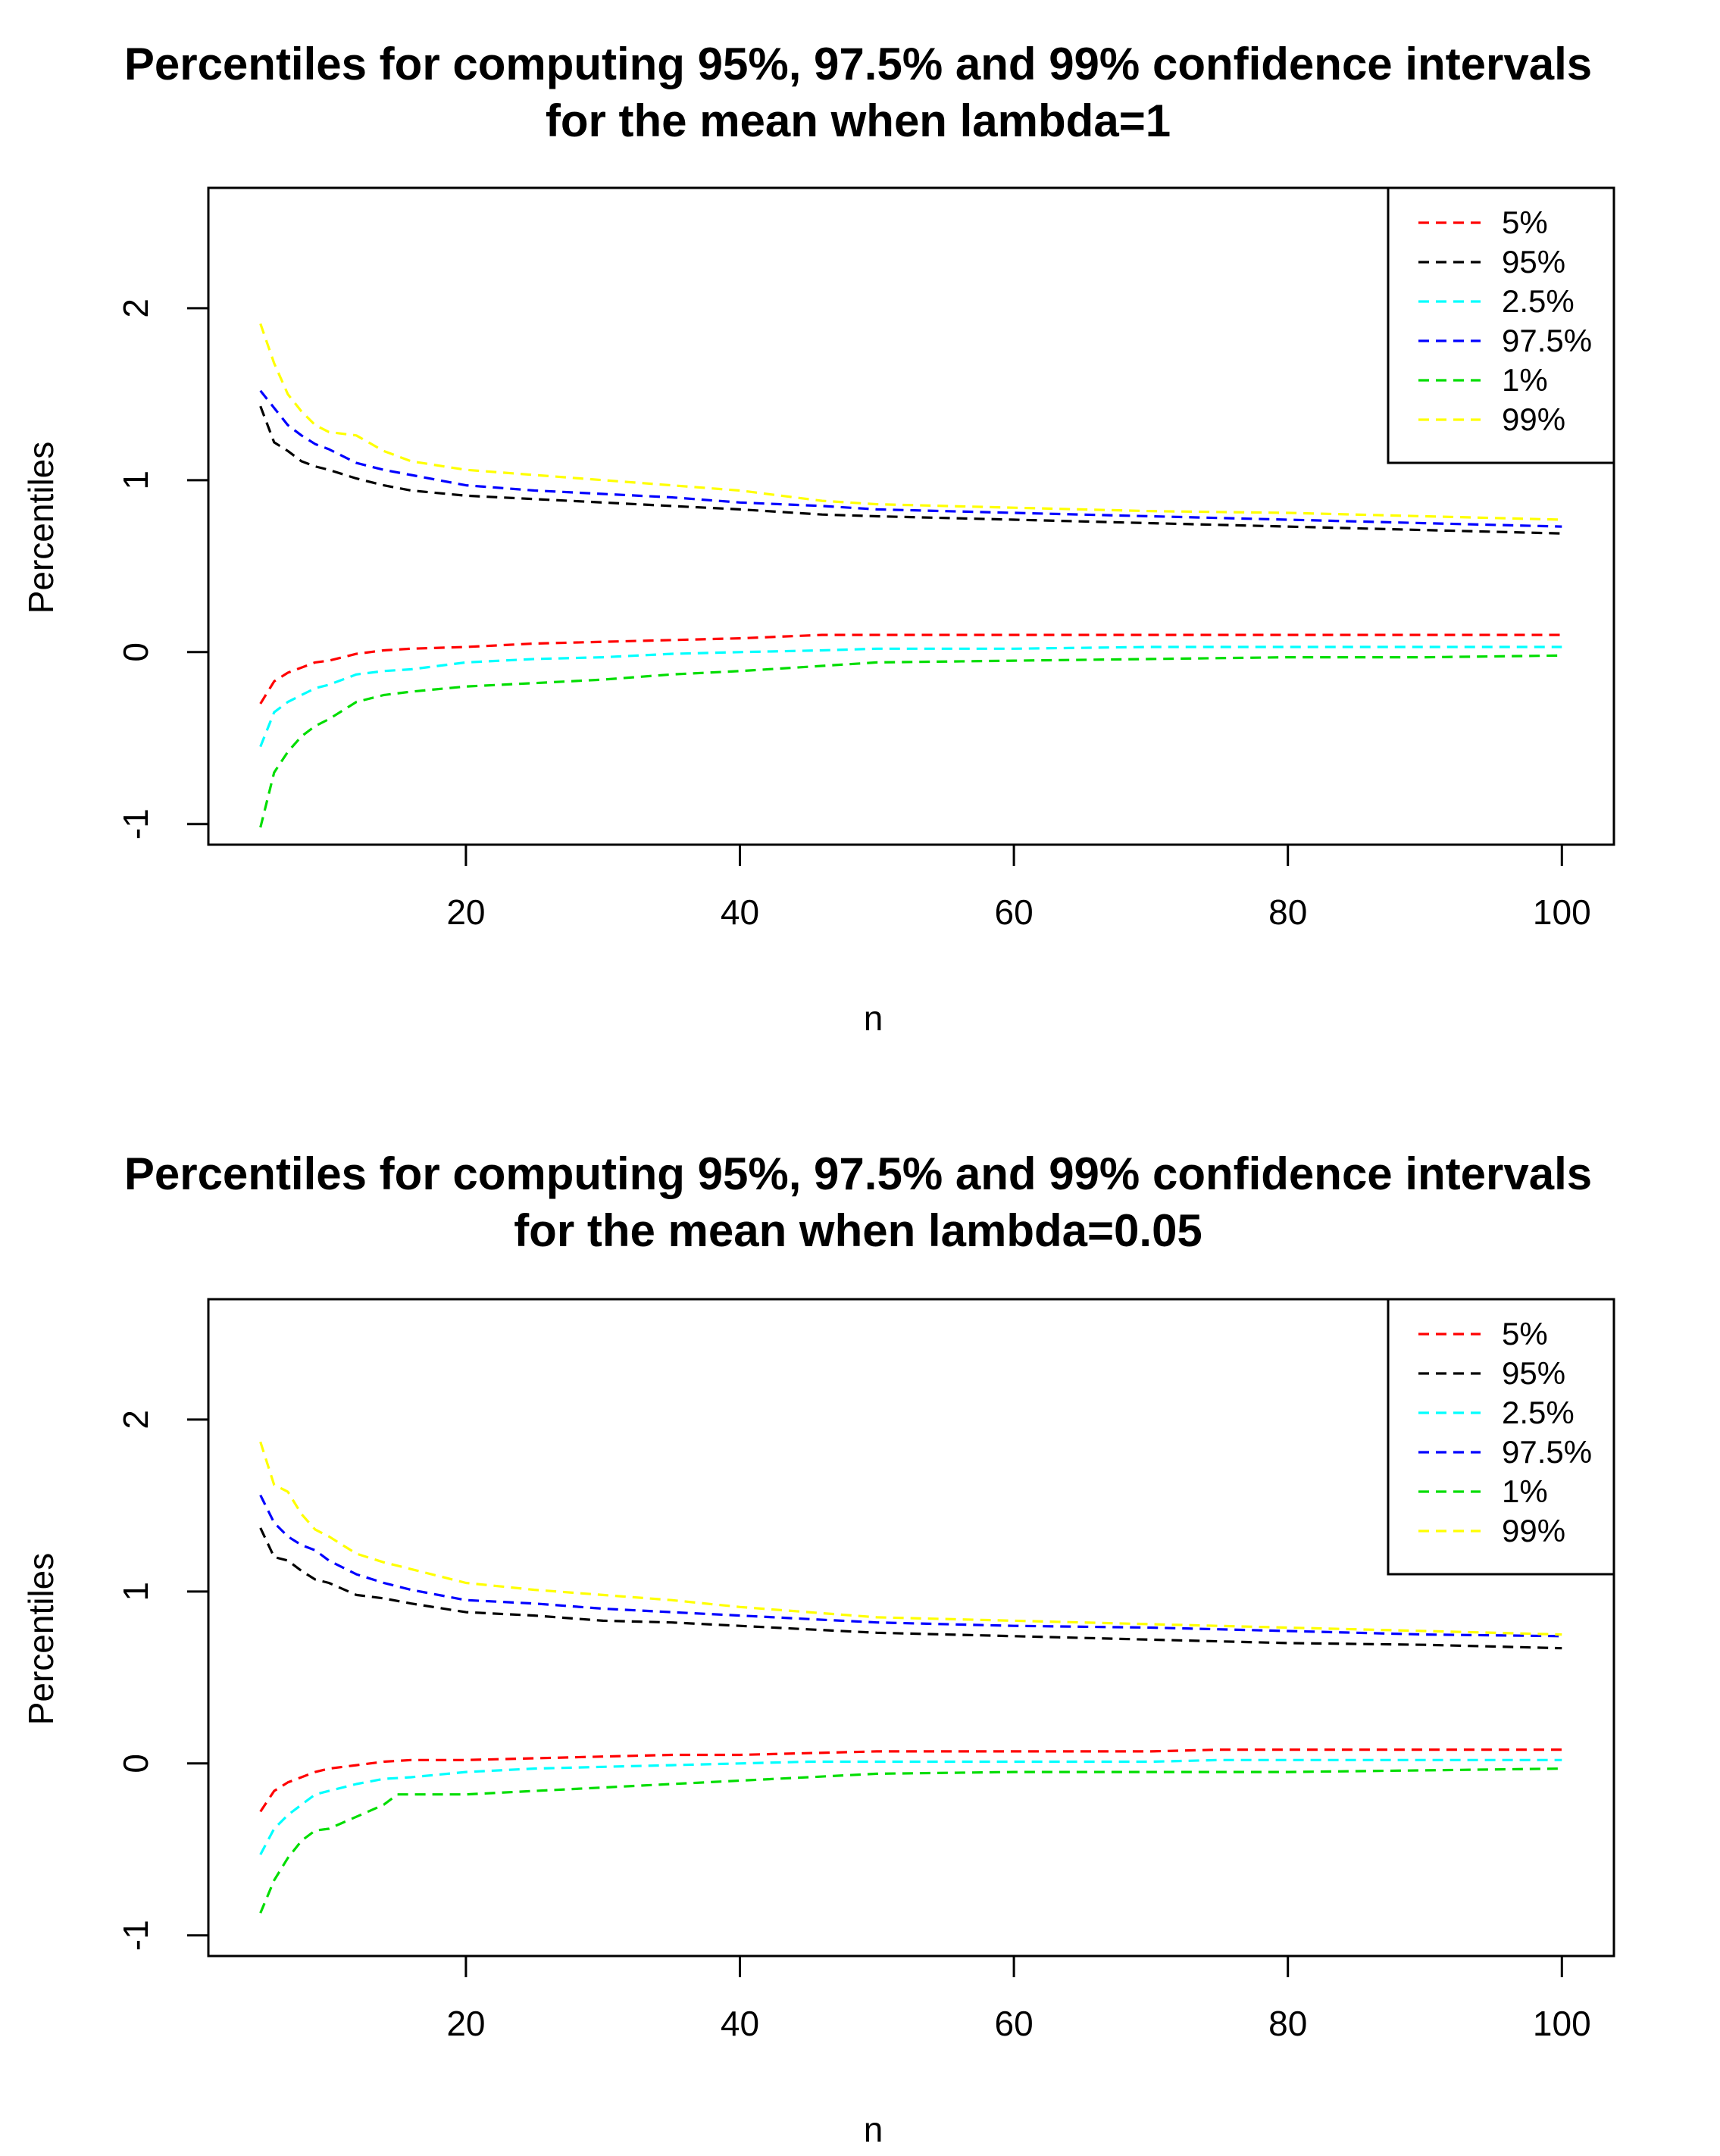 This screenshot has height=2156, width=1720. I want to click on legend: 5% 95%2.5% 97.5% 1% 99%, so click(1501, 325).